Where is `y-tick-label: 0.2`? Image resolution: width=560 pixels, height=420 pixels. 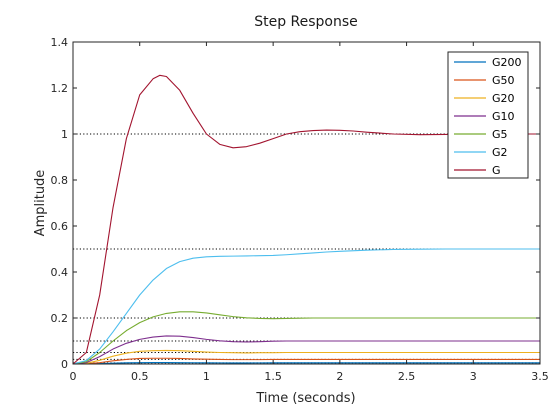 y-tick-label: 0.2 is located at coordinates (60, 318).